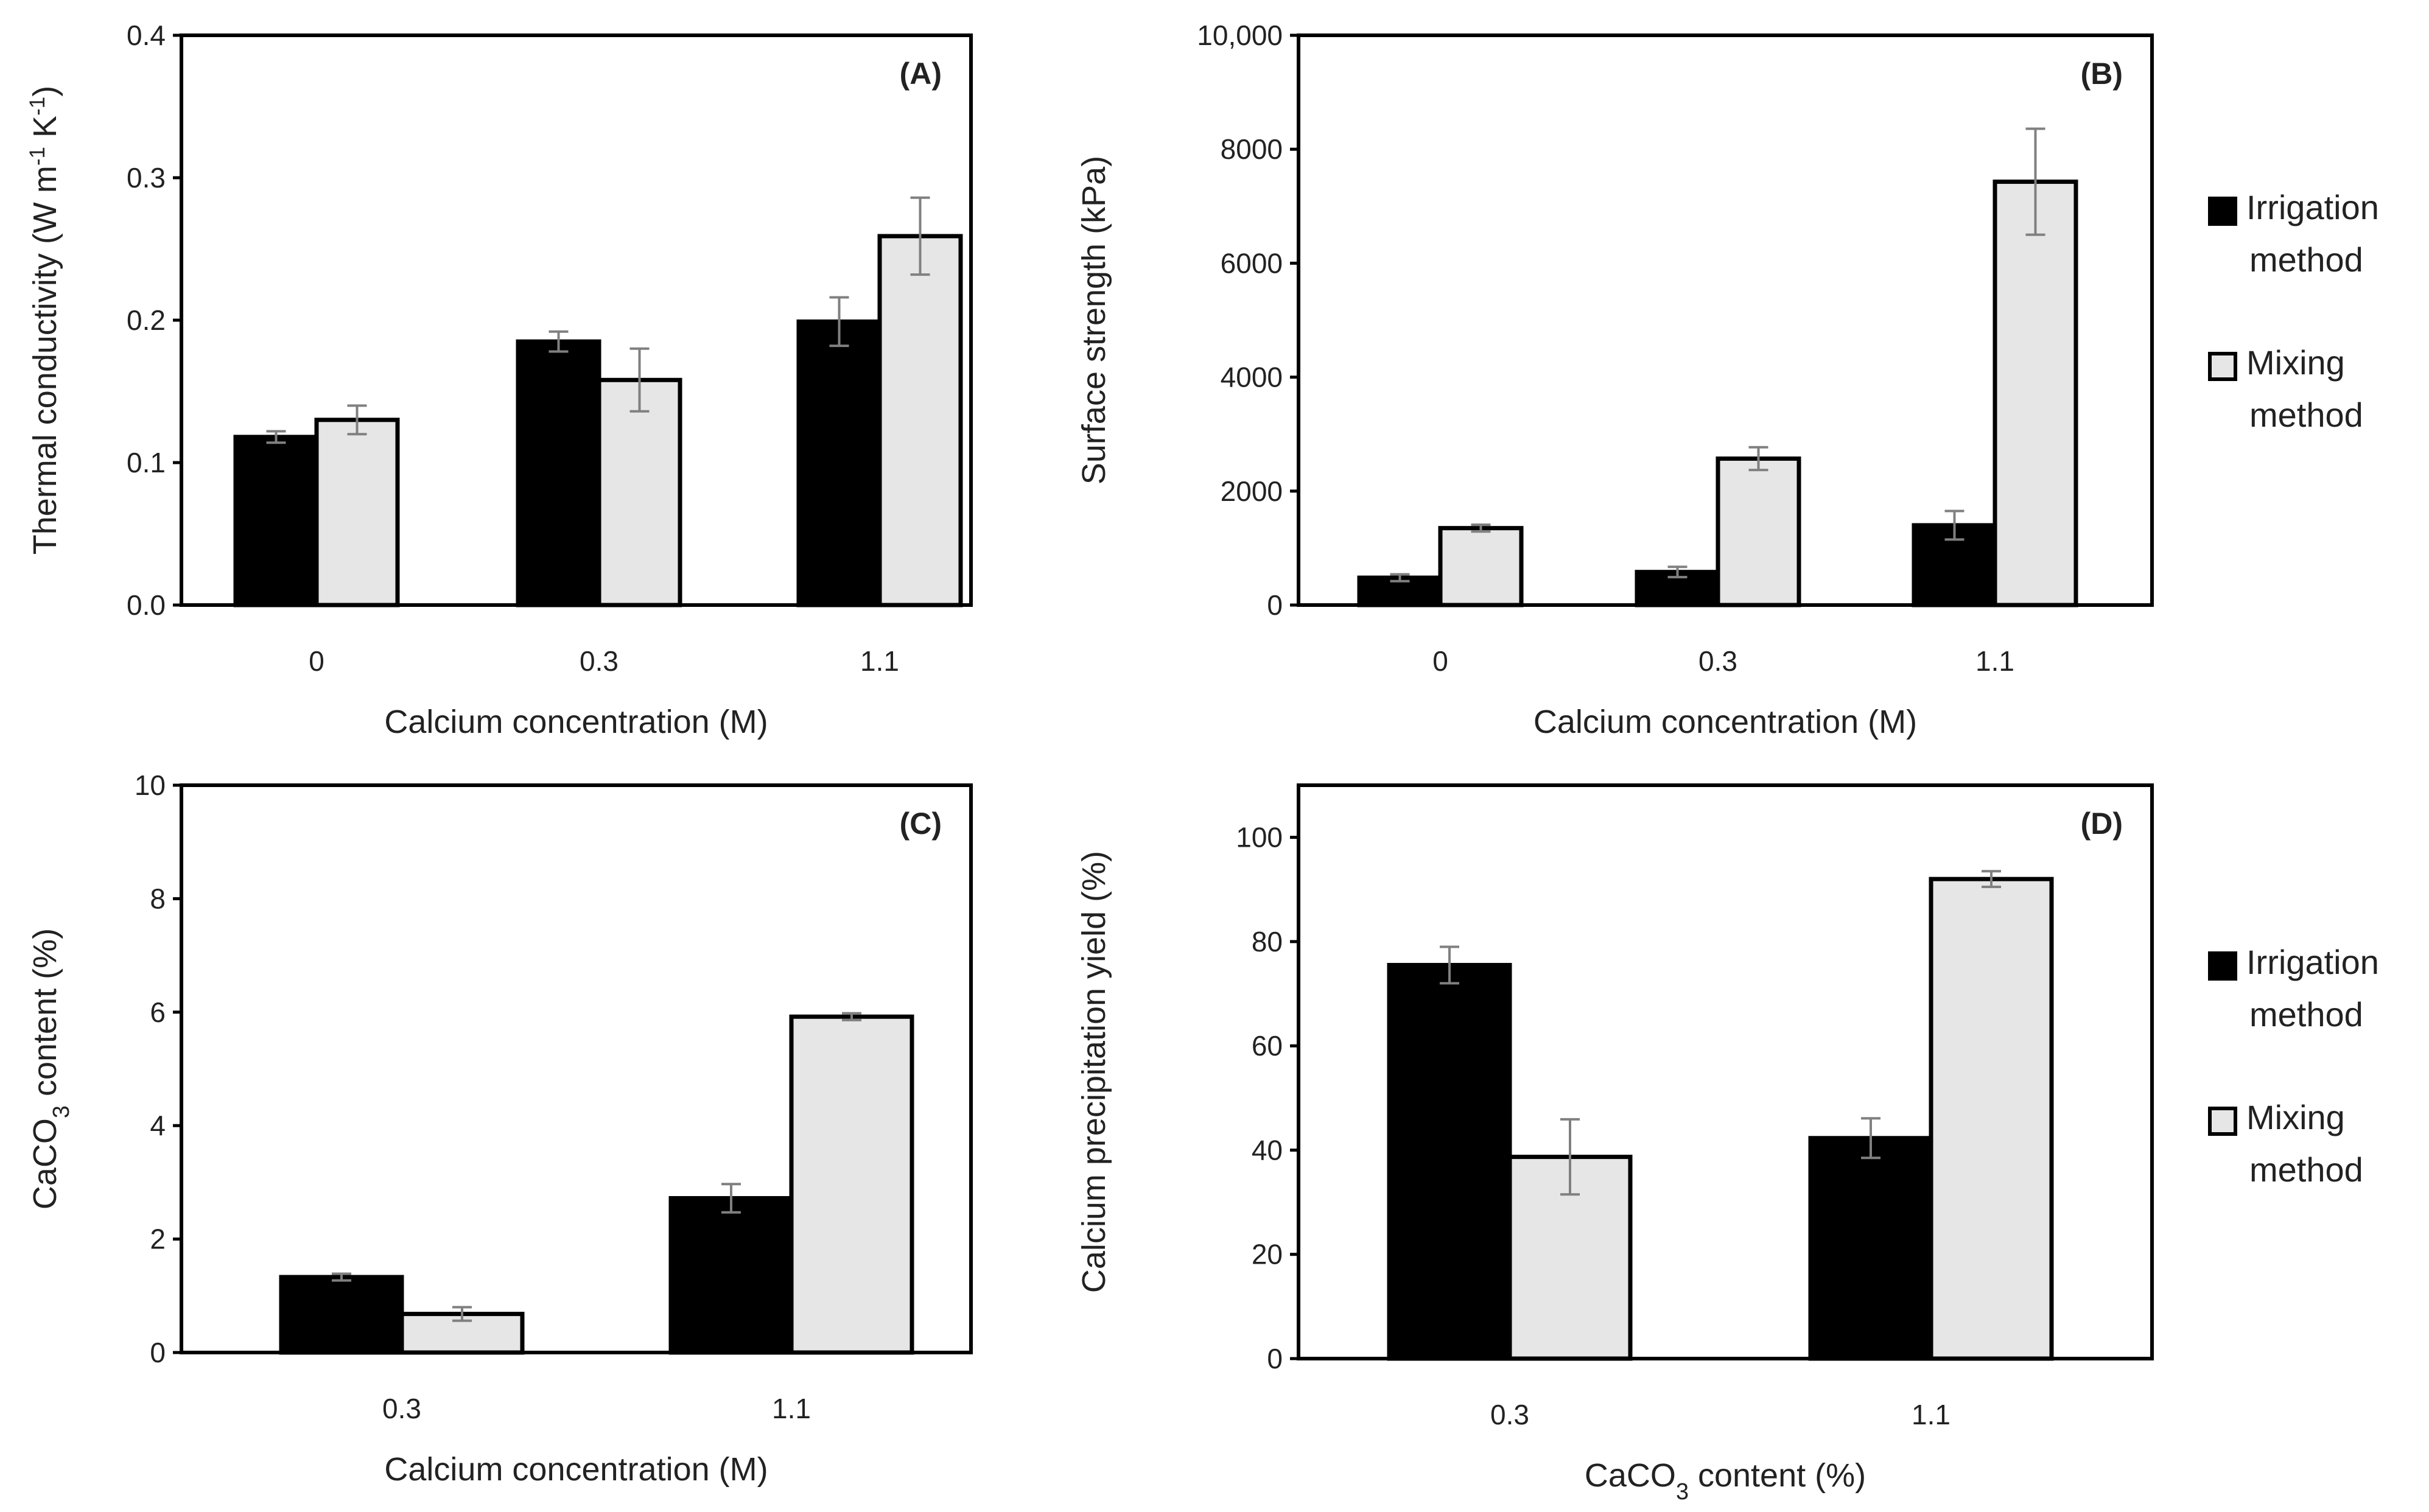 This screenshot has width=2429, height=1512. Describe the element at coordinates (146, 35) in the screenshot. I see `y-tick-label: 0.4` at that location.